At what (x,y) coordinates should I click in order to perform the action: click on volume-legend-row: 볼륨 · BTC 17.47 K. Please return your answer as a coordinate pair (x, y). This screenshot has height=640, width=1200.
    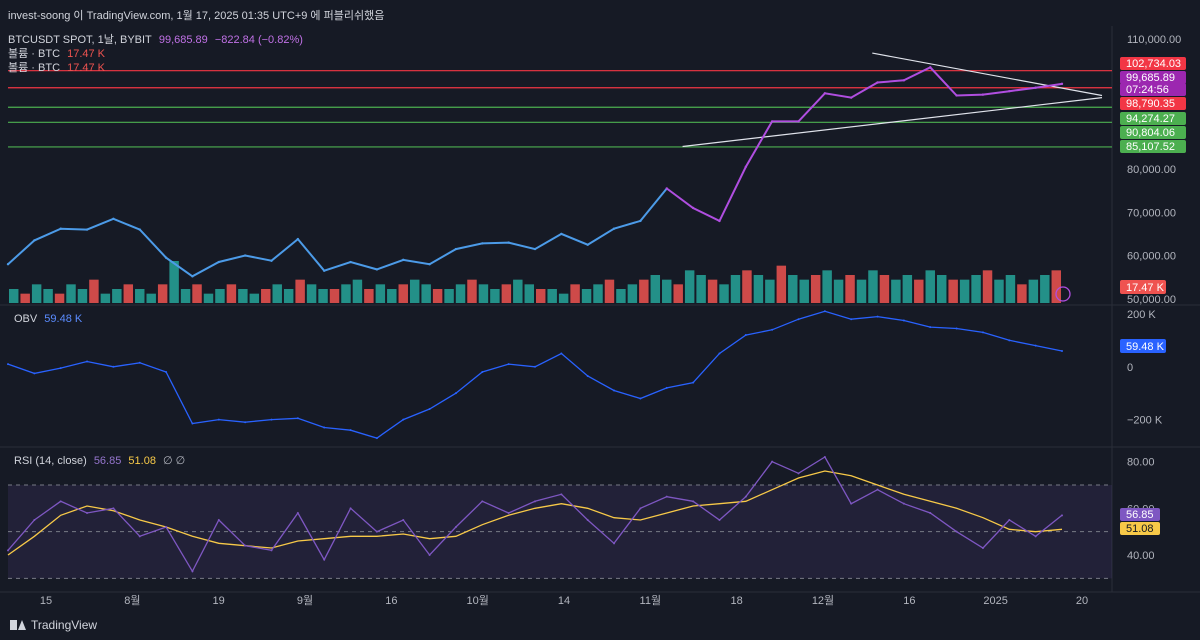
    Looking at the image, I should click on (58, 67).